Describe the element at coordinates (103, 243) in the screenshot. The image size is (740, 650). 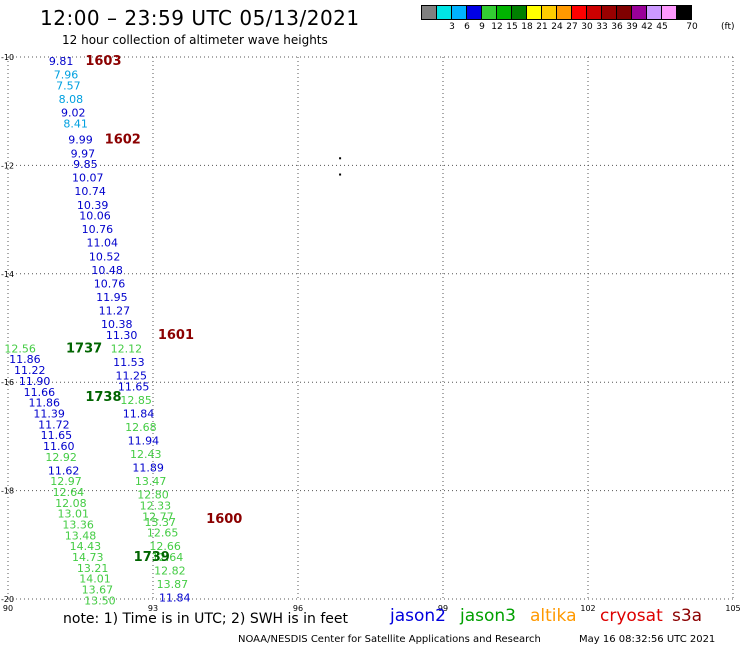
I see `wave-height-label: 11.04` at that location.